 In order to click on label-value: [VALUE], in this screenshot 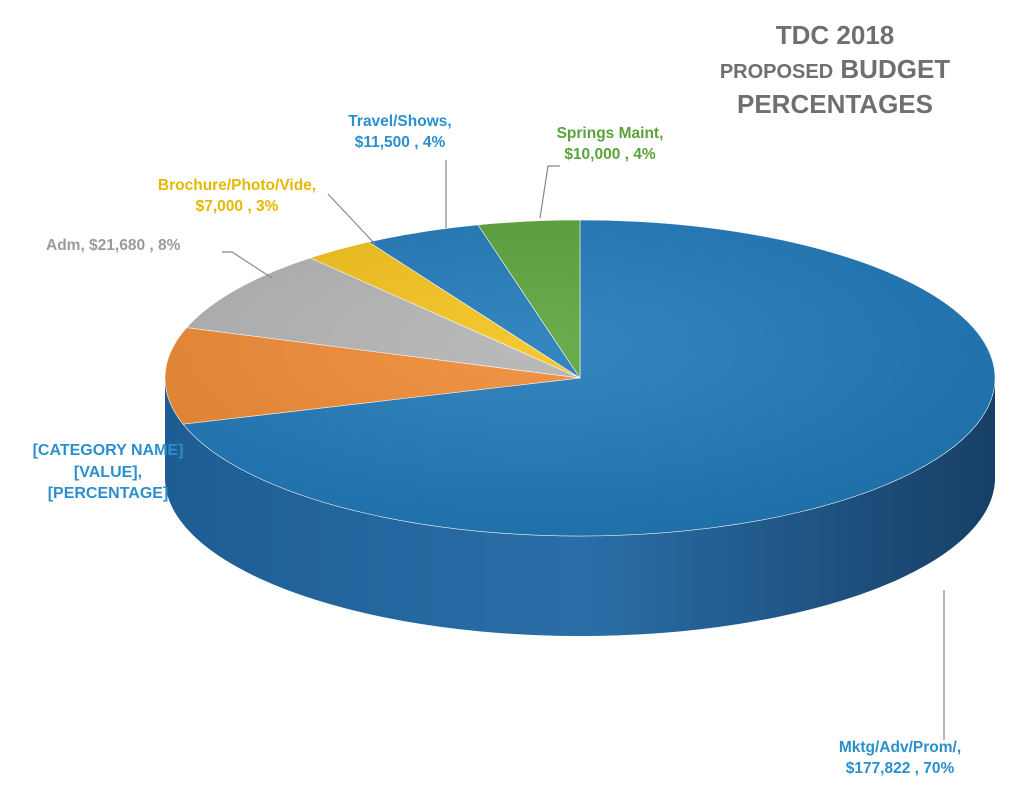, I will do `click(108, 472)`.